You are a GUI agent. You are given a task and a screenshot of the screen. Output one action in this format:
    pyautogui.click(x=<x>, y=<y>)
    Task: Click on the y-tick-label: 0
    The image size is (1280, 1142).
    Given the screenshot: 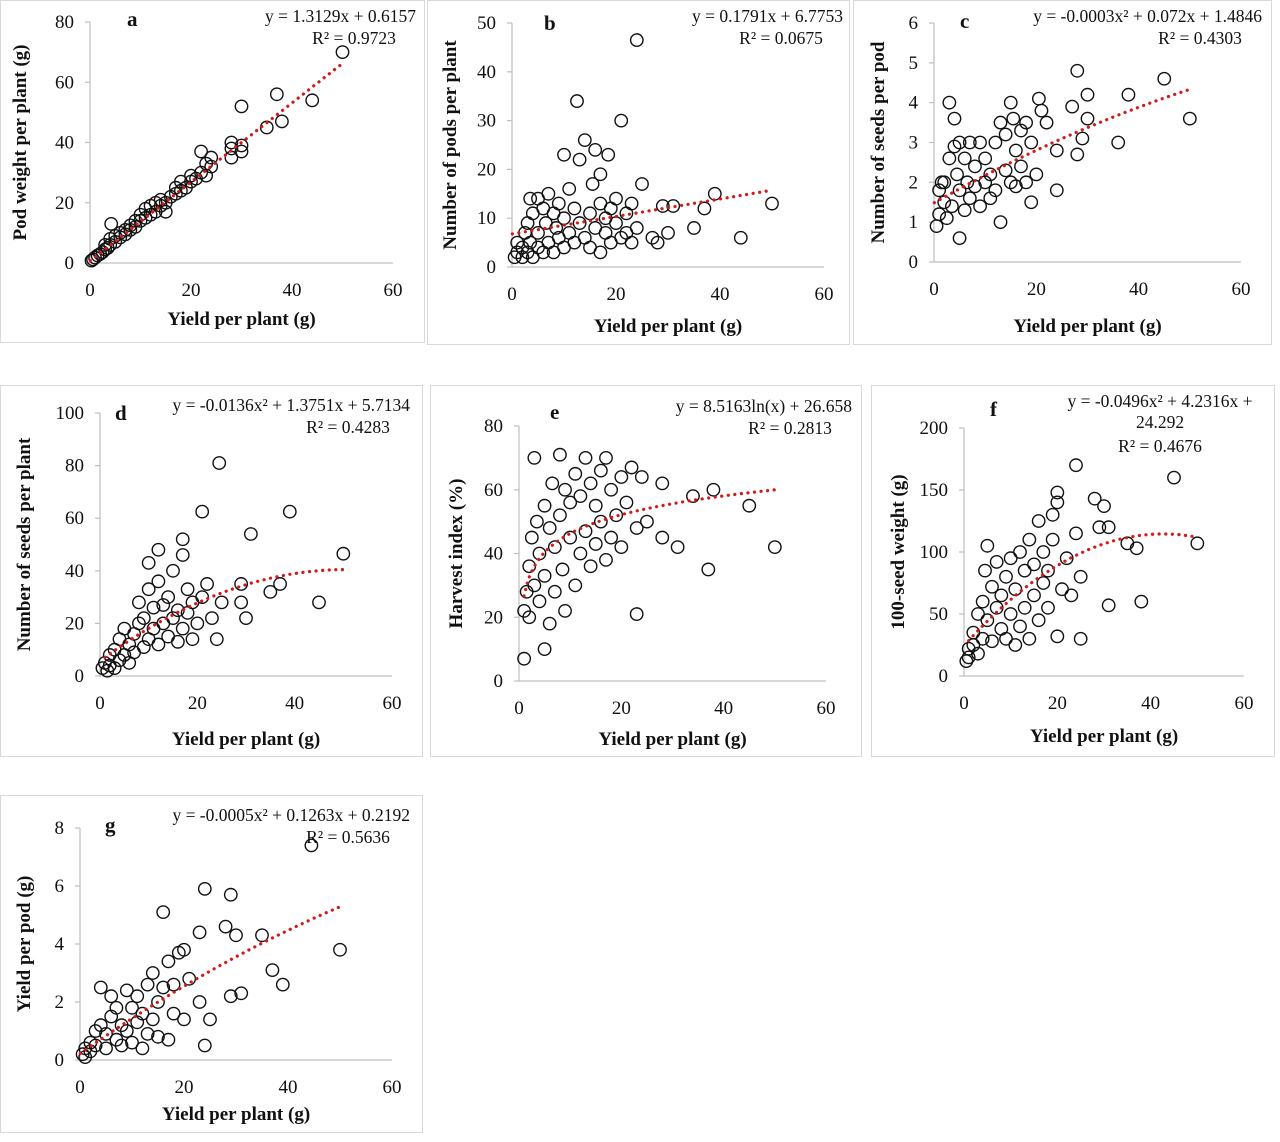 What is the action you would take?
    pyautogui.click(x=80, y=676)
    